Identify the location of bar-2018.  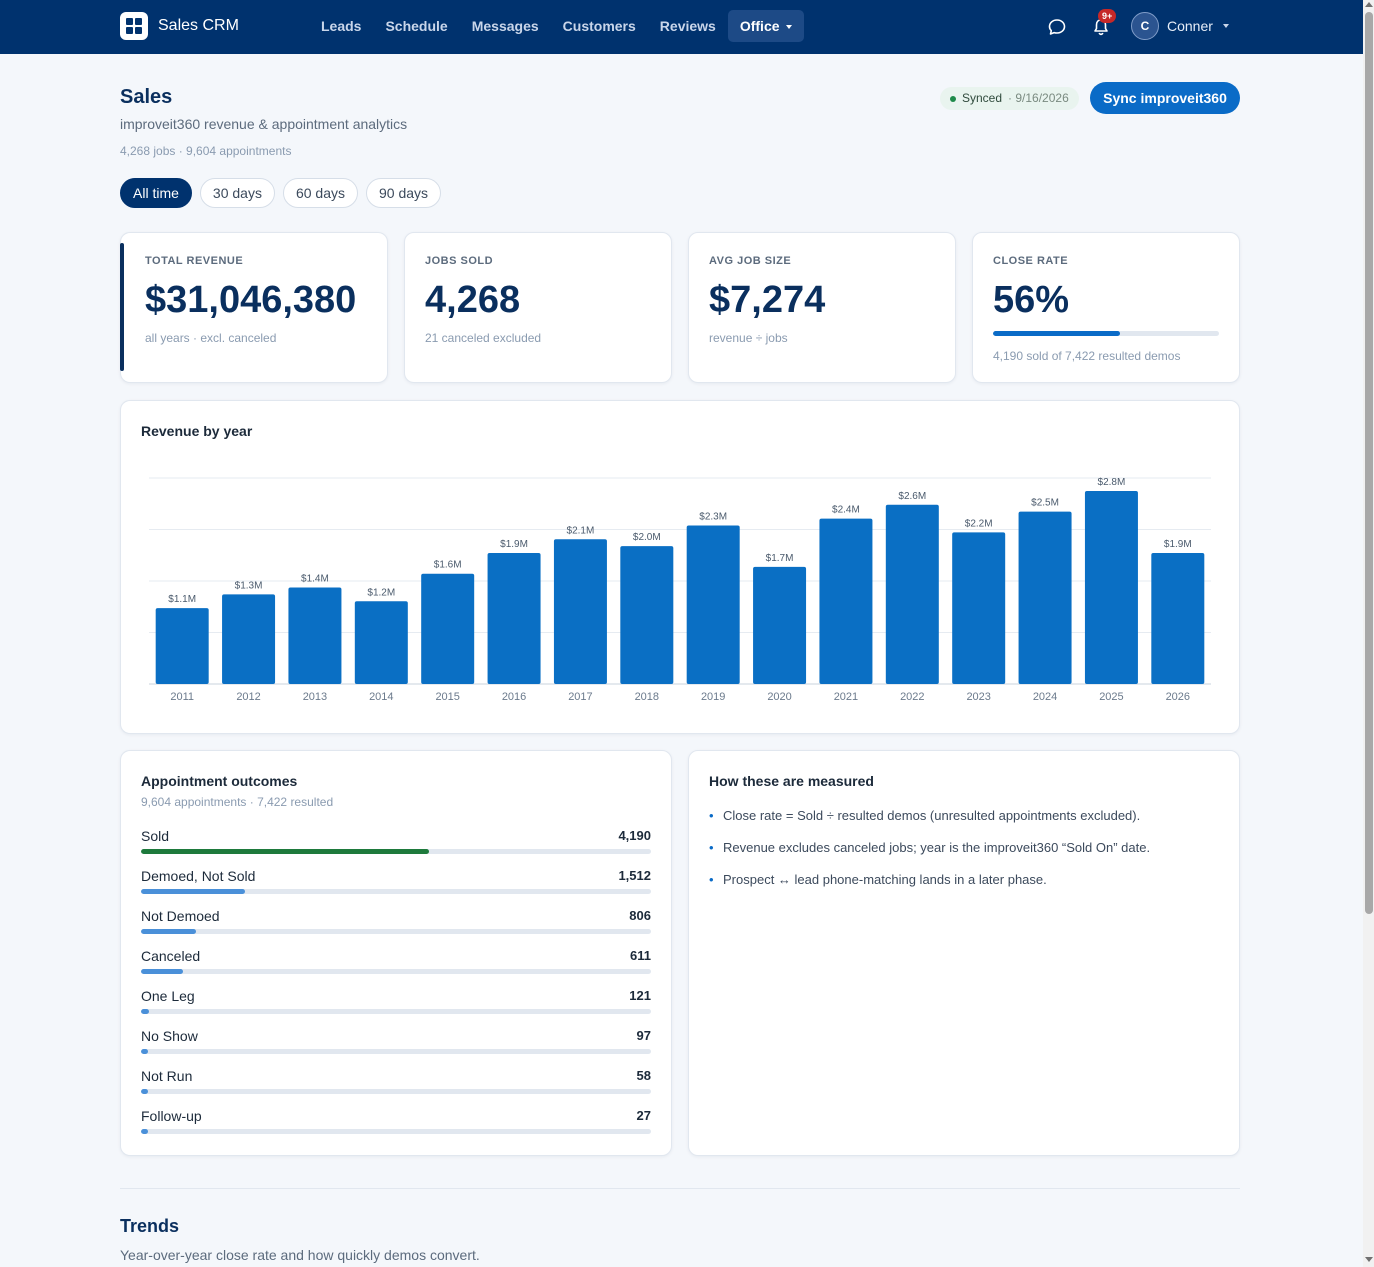
(647, 615).